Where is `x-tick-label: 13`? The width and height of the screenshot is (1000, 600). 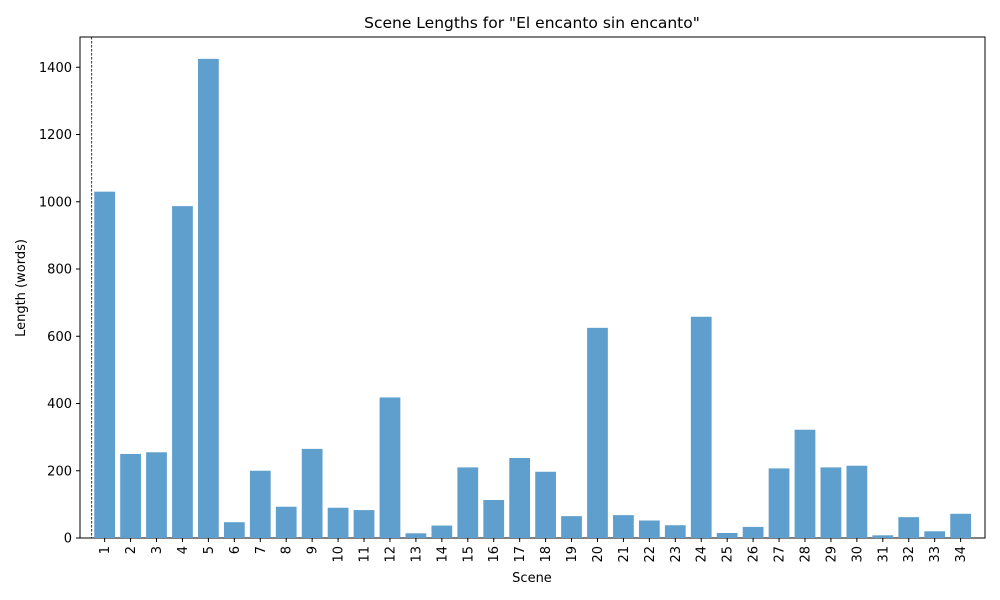 x-tick-label: 13 is located at coordinates (416, 554).